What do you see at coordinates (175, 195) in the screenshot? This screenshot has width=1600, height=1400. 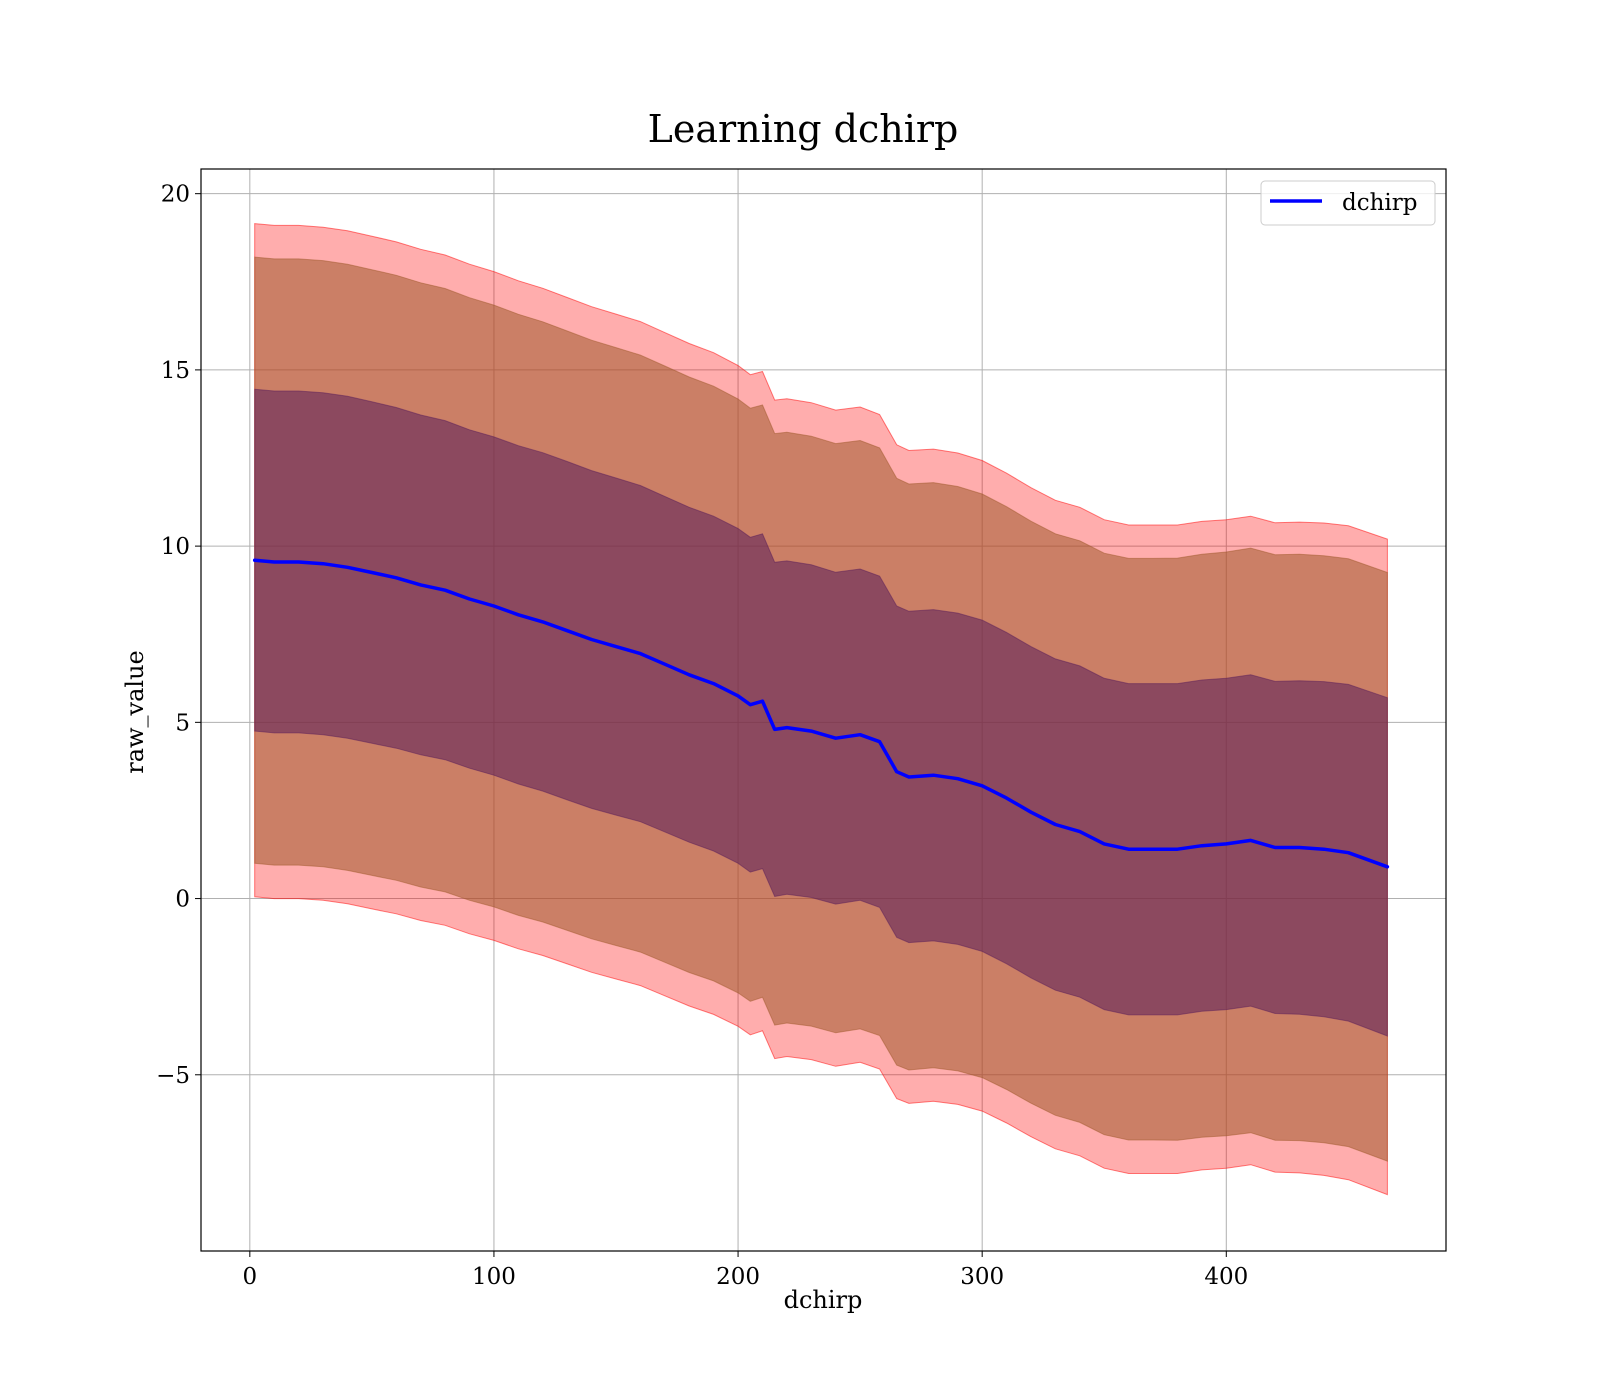 I see `y-tick-label: 20` at bounding box center [175, 195].